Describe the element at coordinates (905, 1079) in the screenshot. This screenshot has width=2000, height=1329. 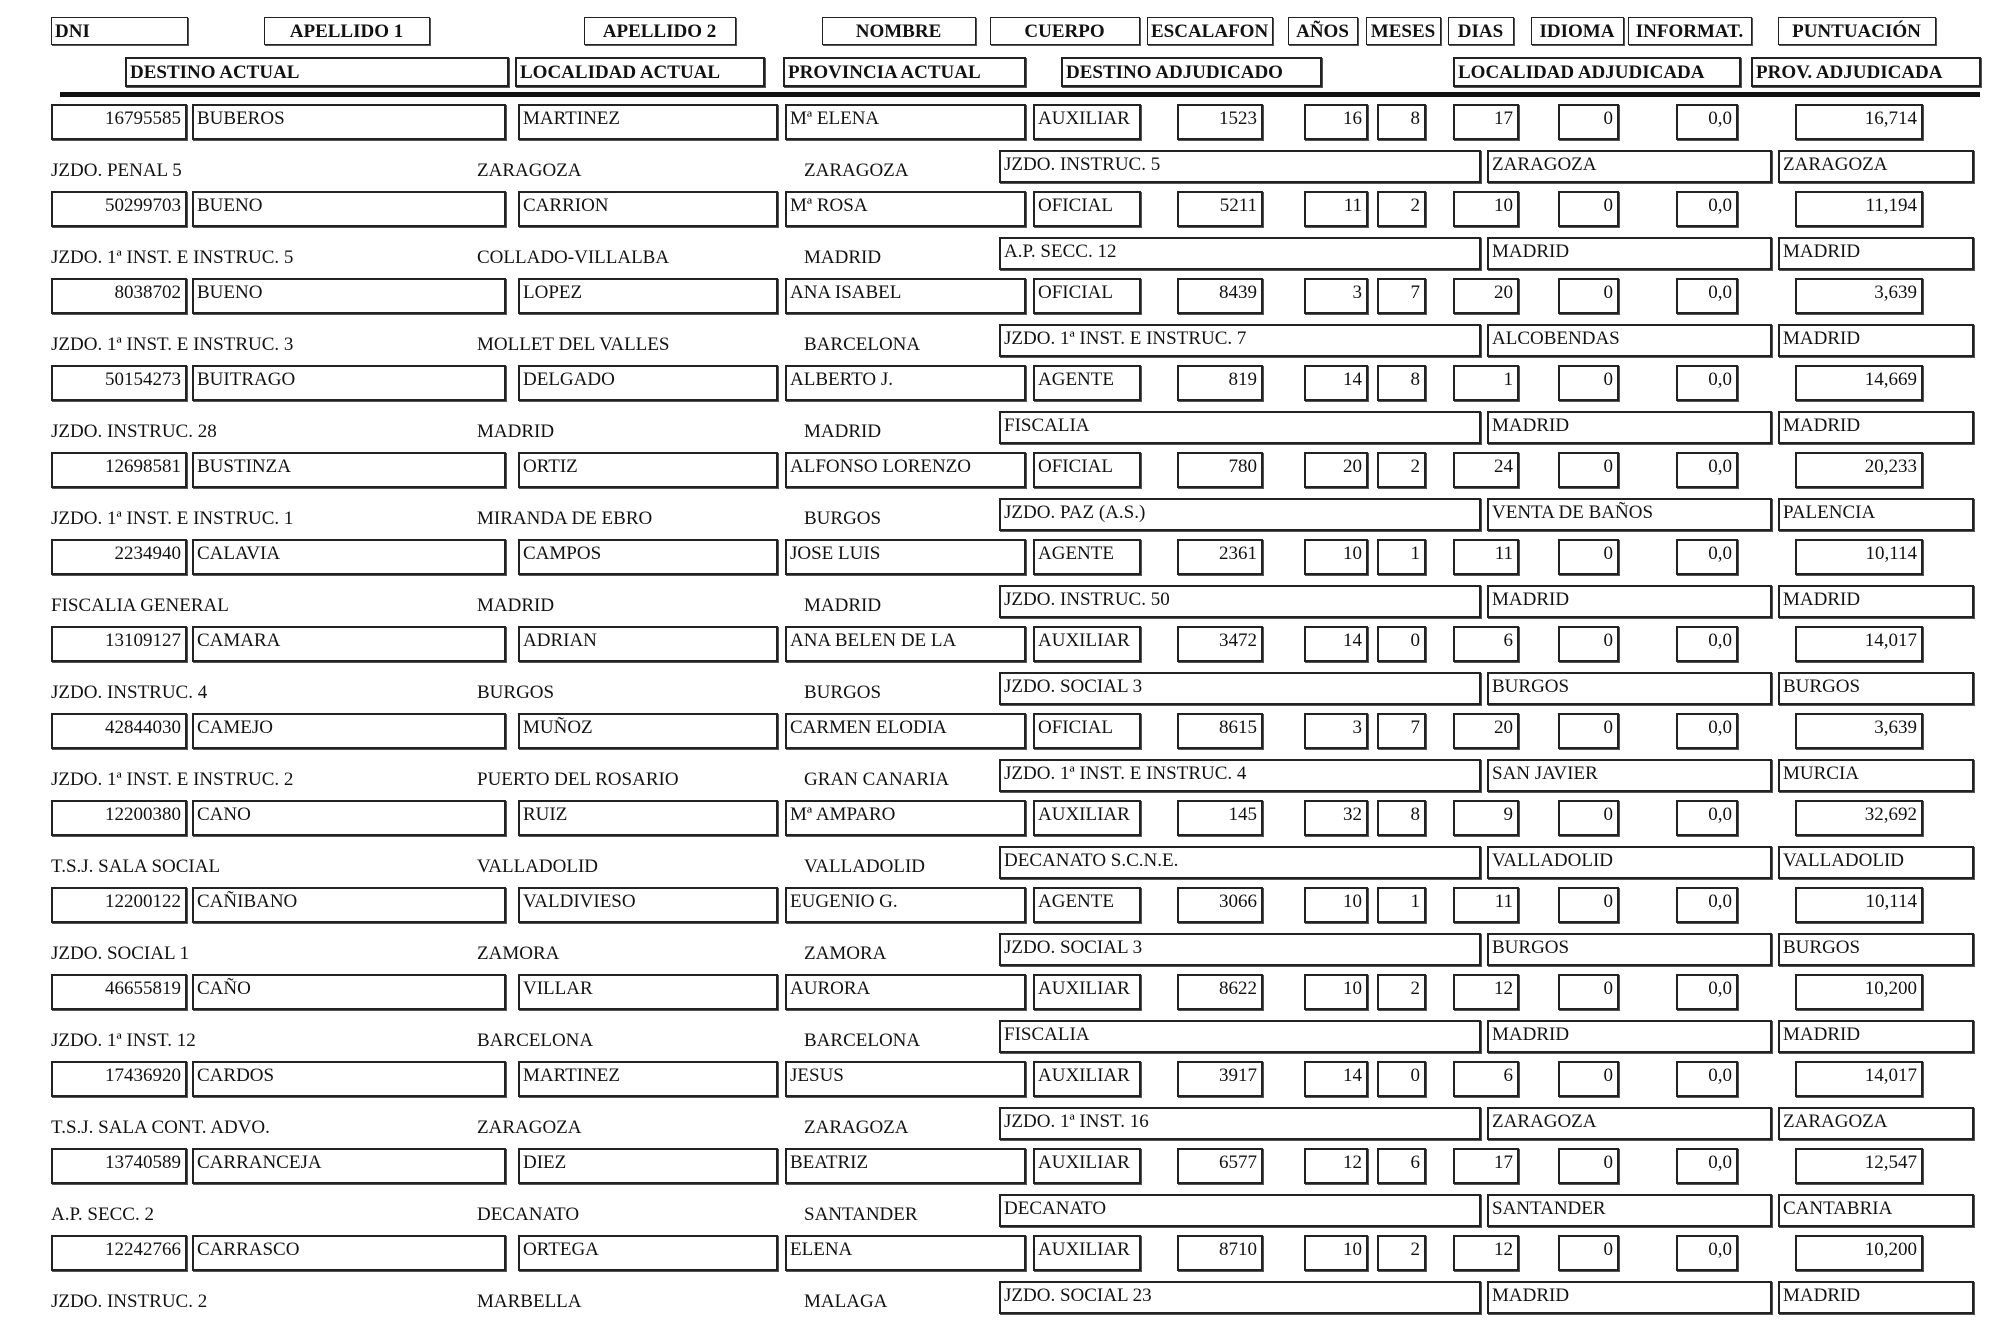
I see `record-nombre: JESUS` at that location.